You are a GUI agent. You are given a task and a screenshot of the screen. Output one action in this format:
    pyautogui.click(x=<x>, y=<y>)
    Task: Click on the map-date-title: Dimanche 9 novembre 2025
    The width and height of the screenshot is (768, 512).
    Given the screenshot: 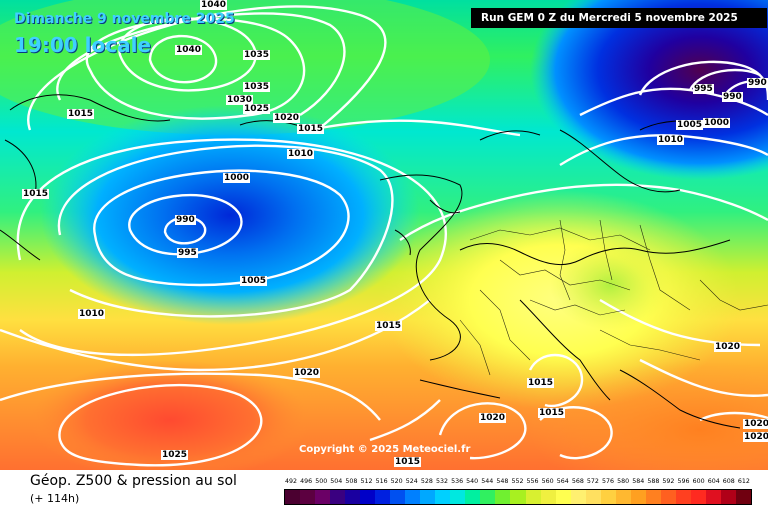 What is the action you would take?
    pyautogui.click(x=124, y=19)
    